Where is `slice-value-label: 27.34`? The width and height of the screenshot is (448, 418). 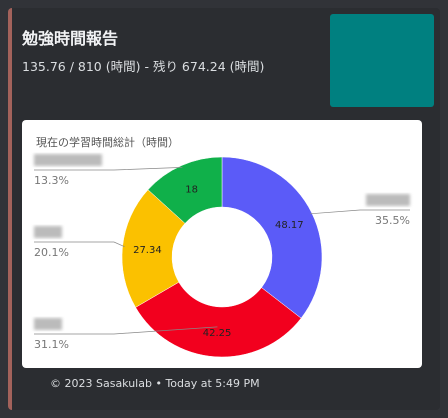 slice-value-label: 27.34 is located at coordinates (147, 250).